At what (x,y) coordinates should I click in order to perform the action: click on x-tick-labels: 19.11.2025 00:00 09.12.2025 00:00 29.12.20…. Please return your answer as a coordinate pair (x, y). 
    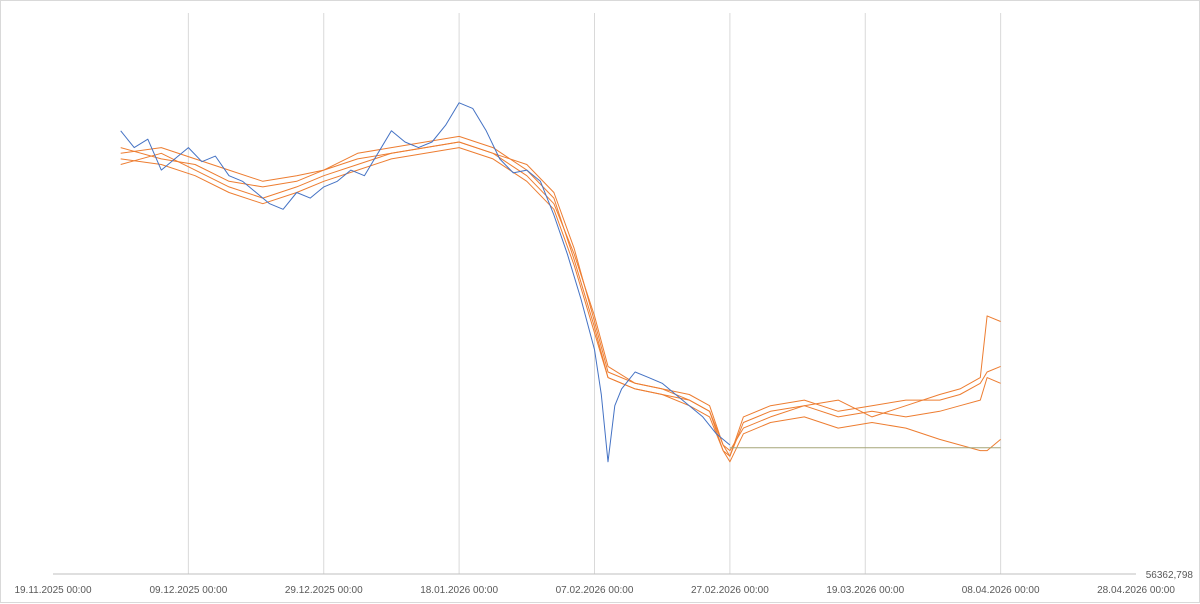
    Looking at the image, I should click on (594, 590).